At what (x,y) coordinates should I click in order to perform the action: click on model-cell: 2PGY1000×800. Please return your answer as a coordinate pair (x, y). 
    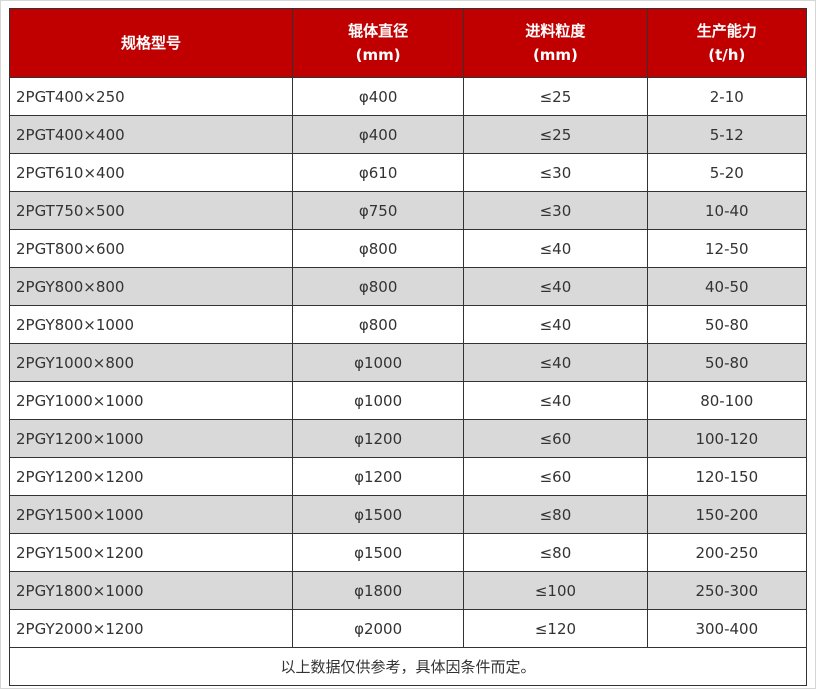
    Looking at the image, I should click on (151, 362).